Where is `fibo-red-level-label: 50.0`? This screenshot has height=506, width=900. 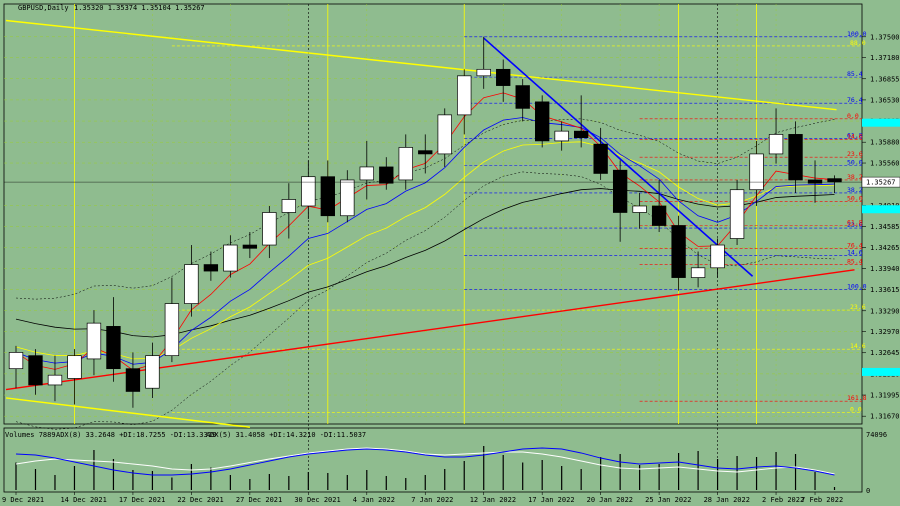
fibo-red-level-label: 50.0 is located at coordinates (855, 198).